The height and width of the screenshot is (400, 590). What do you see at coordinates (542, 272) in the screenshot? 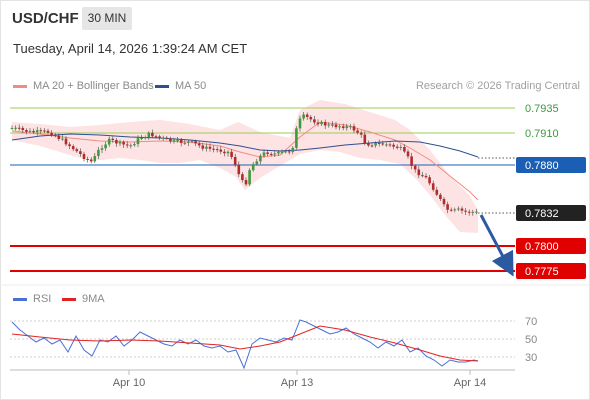
I see `level-text: 0.7775` at bounding box center [542, 272].